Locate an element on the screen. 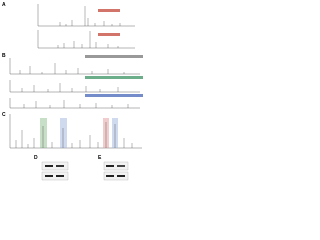 The width and height of the screenshot is (320, 240). spectrum-c is located at coordinates (75, 131).